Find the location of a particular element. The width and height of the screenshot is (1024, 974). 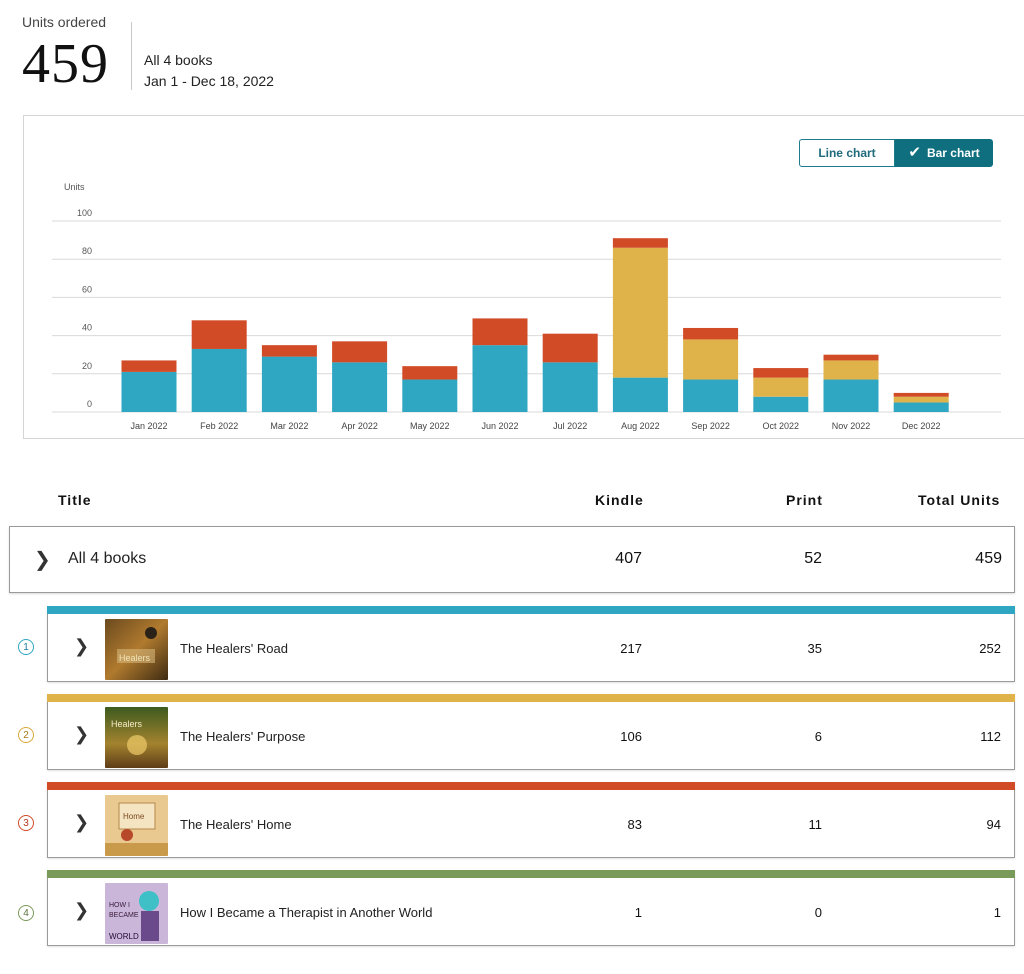

book-row: 3 ❯ Home The Healers' Home 83 11 94 is located at coordinates (512, 820).